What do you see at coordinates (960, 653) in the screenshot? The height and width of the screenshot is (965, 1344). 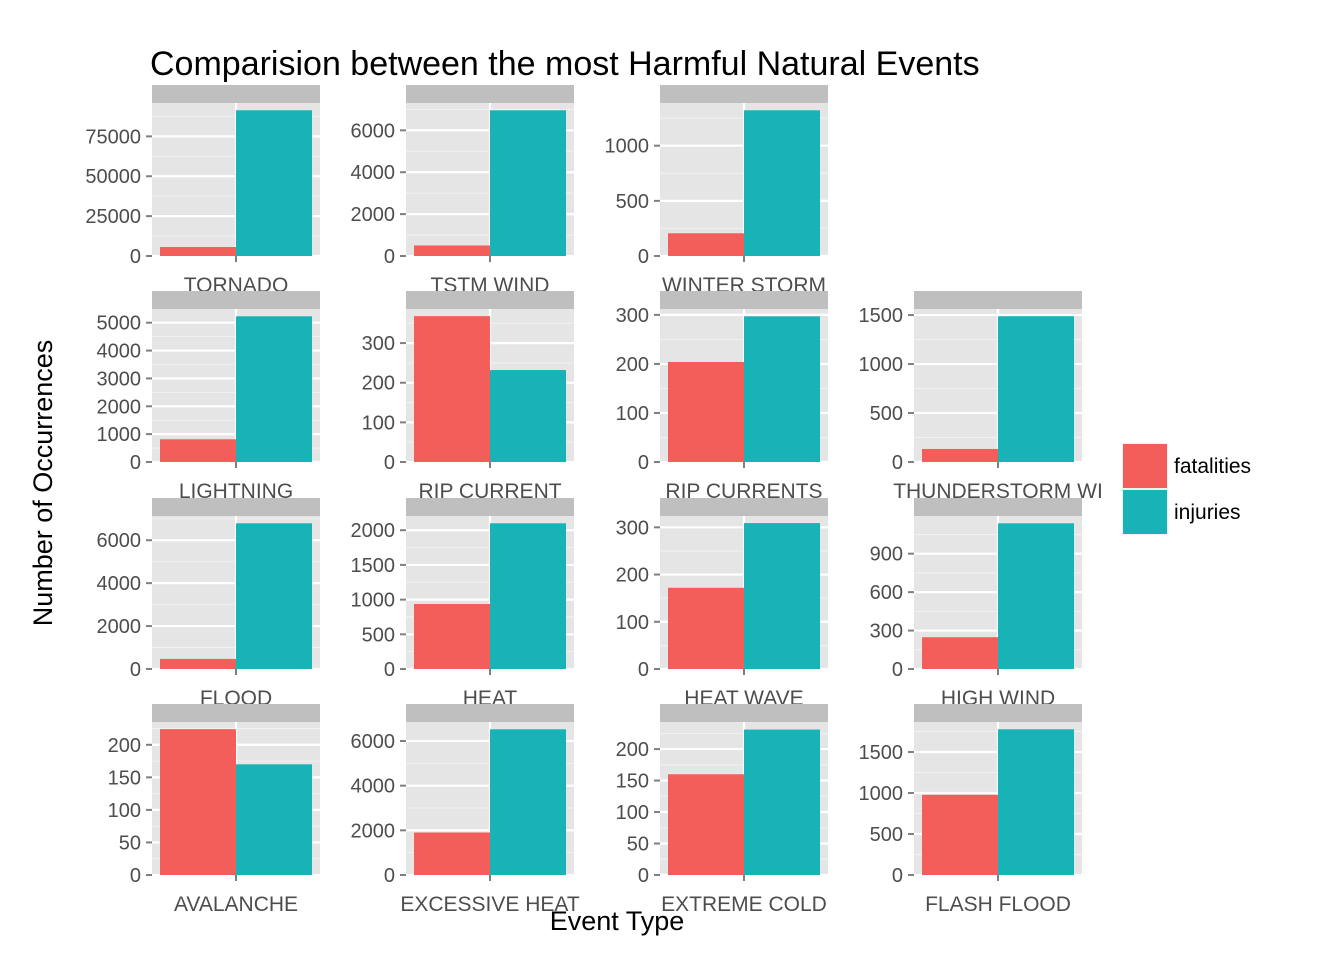 I see `bar-high-wind-fatalities` at bounding box center [960, 653].